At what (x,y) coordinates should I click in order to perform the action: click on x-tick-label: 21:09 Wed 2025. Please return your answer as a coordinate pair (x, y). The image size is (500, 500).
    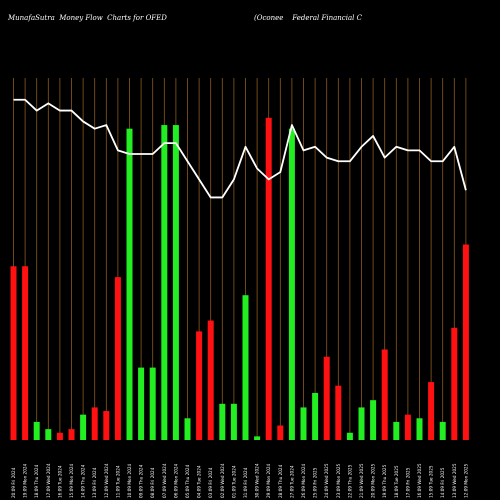
    Looking at the image, I should click on (361, 480).